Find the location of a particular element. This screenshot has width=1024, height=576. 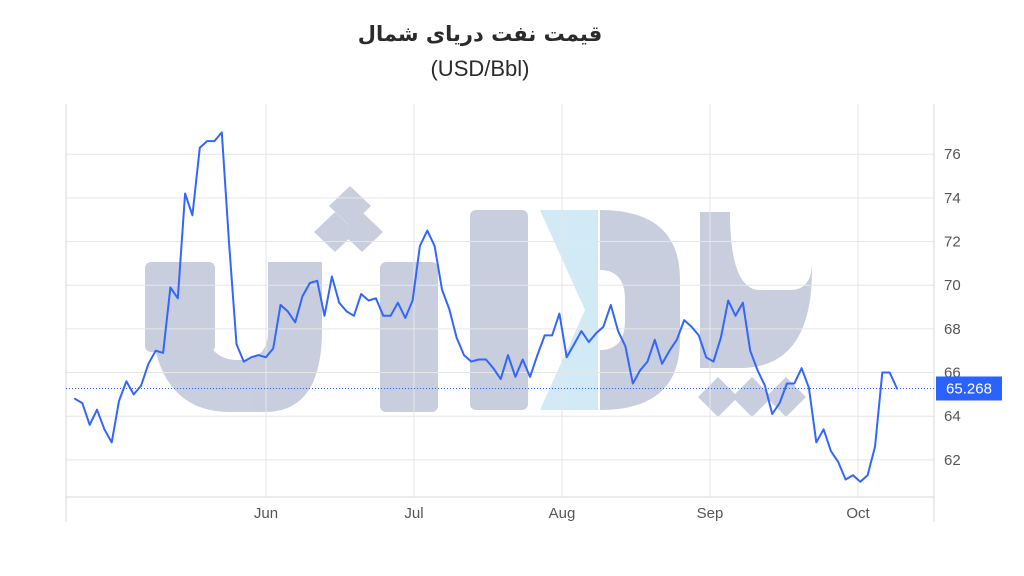

x-tick-label: Jun is located at coordinates (266, 513).